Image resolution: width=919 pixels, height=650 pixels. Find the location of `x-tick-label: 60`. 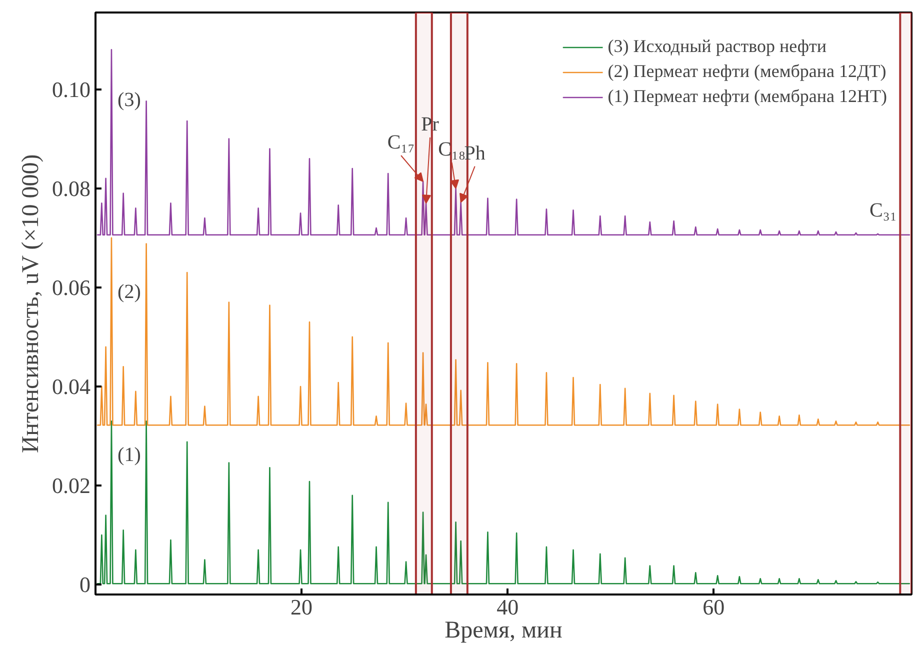

x-tick-label: 60 is located at coordinates (713, 607).